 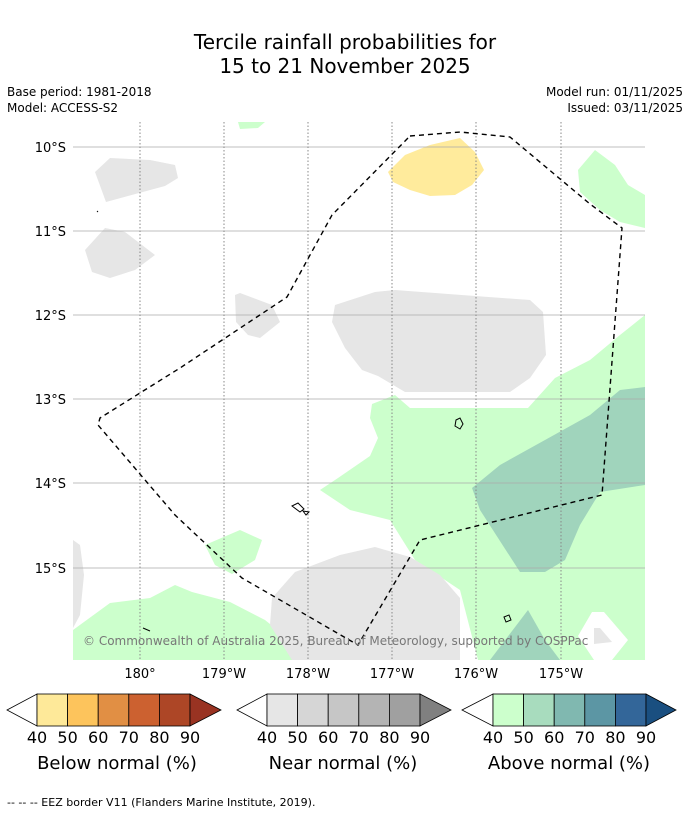 I want to click on colorbar-below: 40 50 60 70 80 90, so click(x=114, y=720).